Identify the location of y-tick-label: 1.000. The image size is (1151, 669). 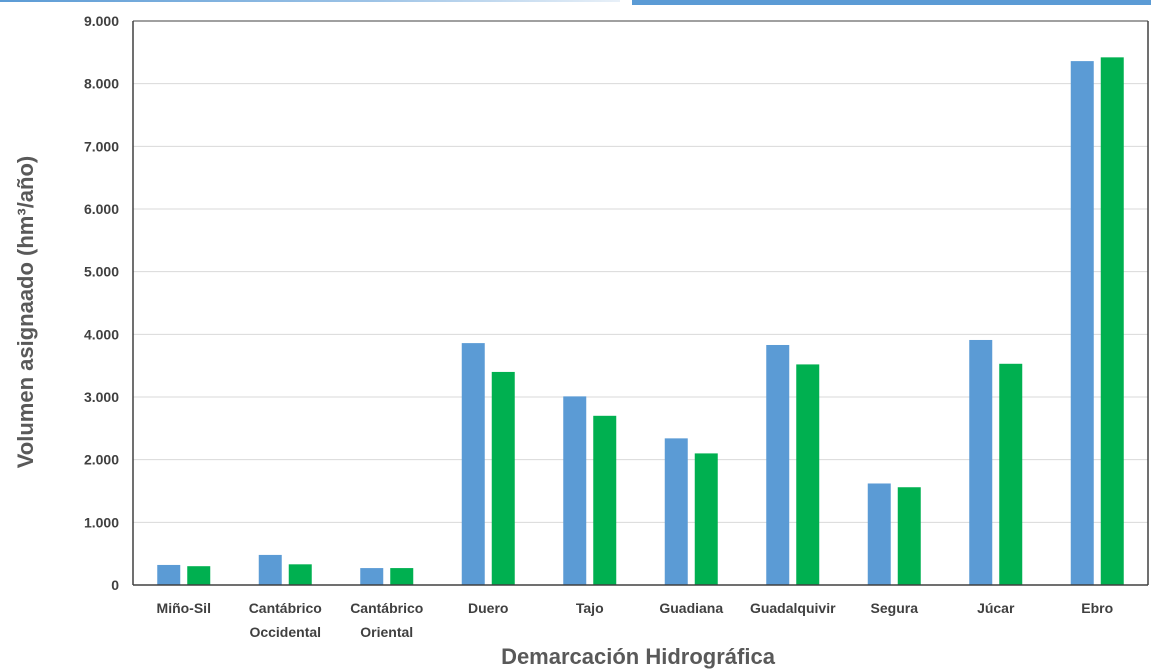
(101, 522).